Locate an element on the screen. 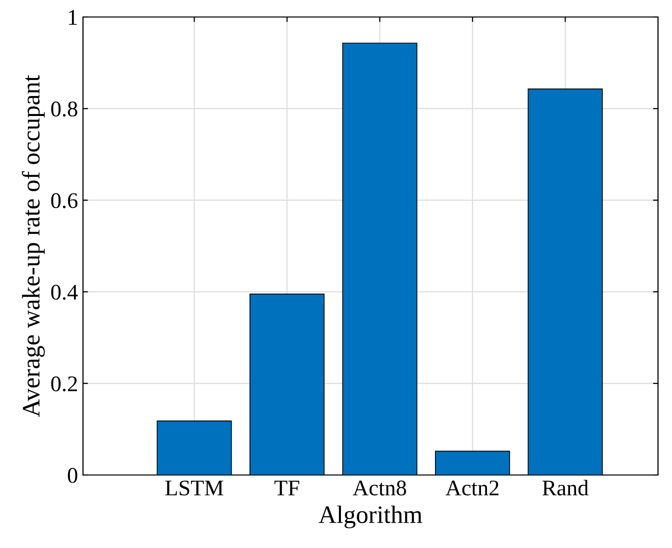  y-tick-label: 0.2 is located at coordinates (64, 384).